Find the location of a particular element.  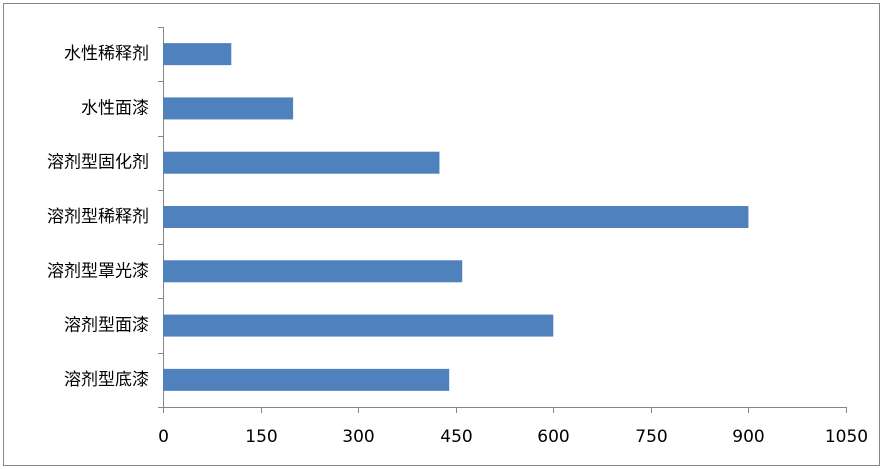

x-tick-label: 300 is located at coordinates (358, 437).